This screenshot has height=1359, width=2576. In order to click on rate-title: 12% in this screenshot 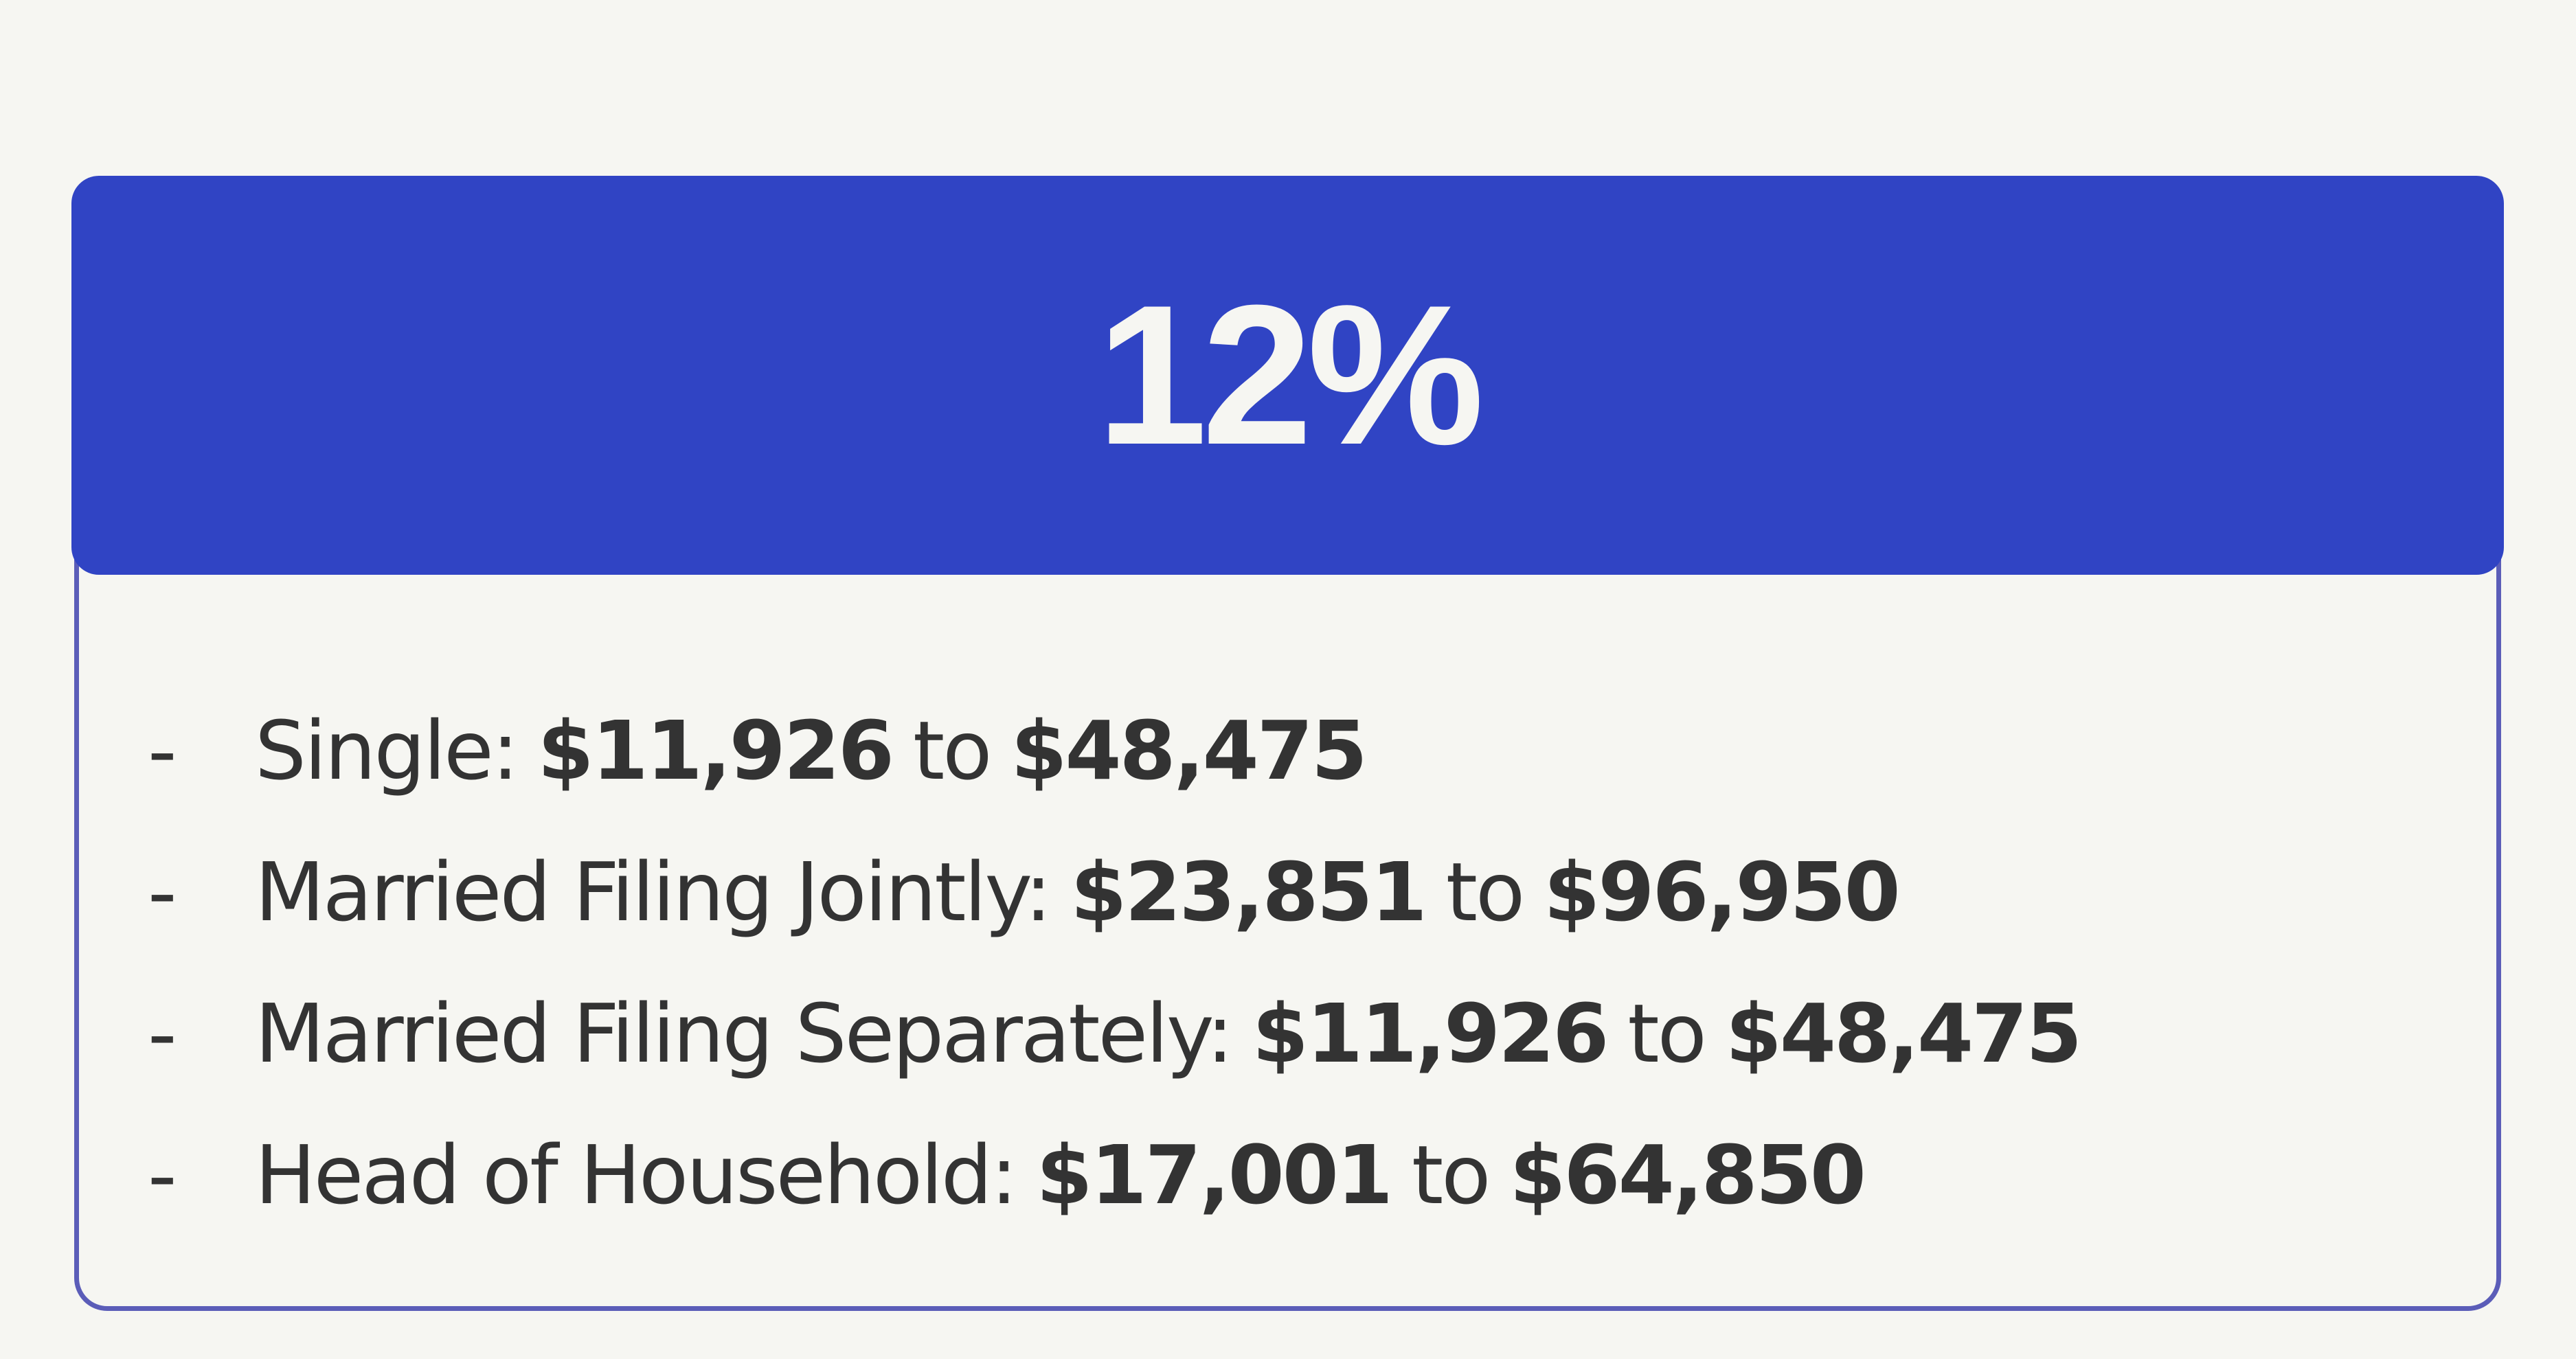, I will do `click(1290, 375)`.